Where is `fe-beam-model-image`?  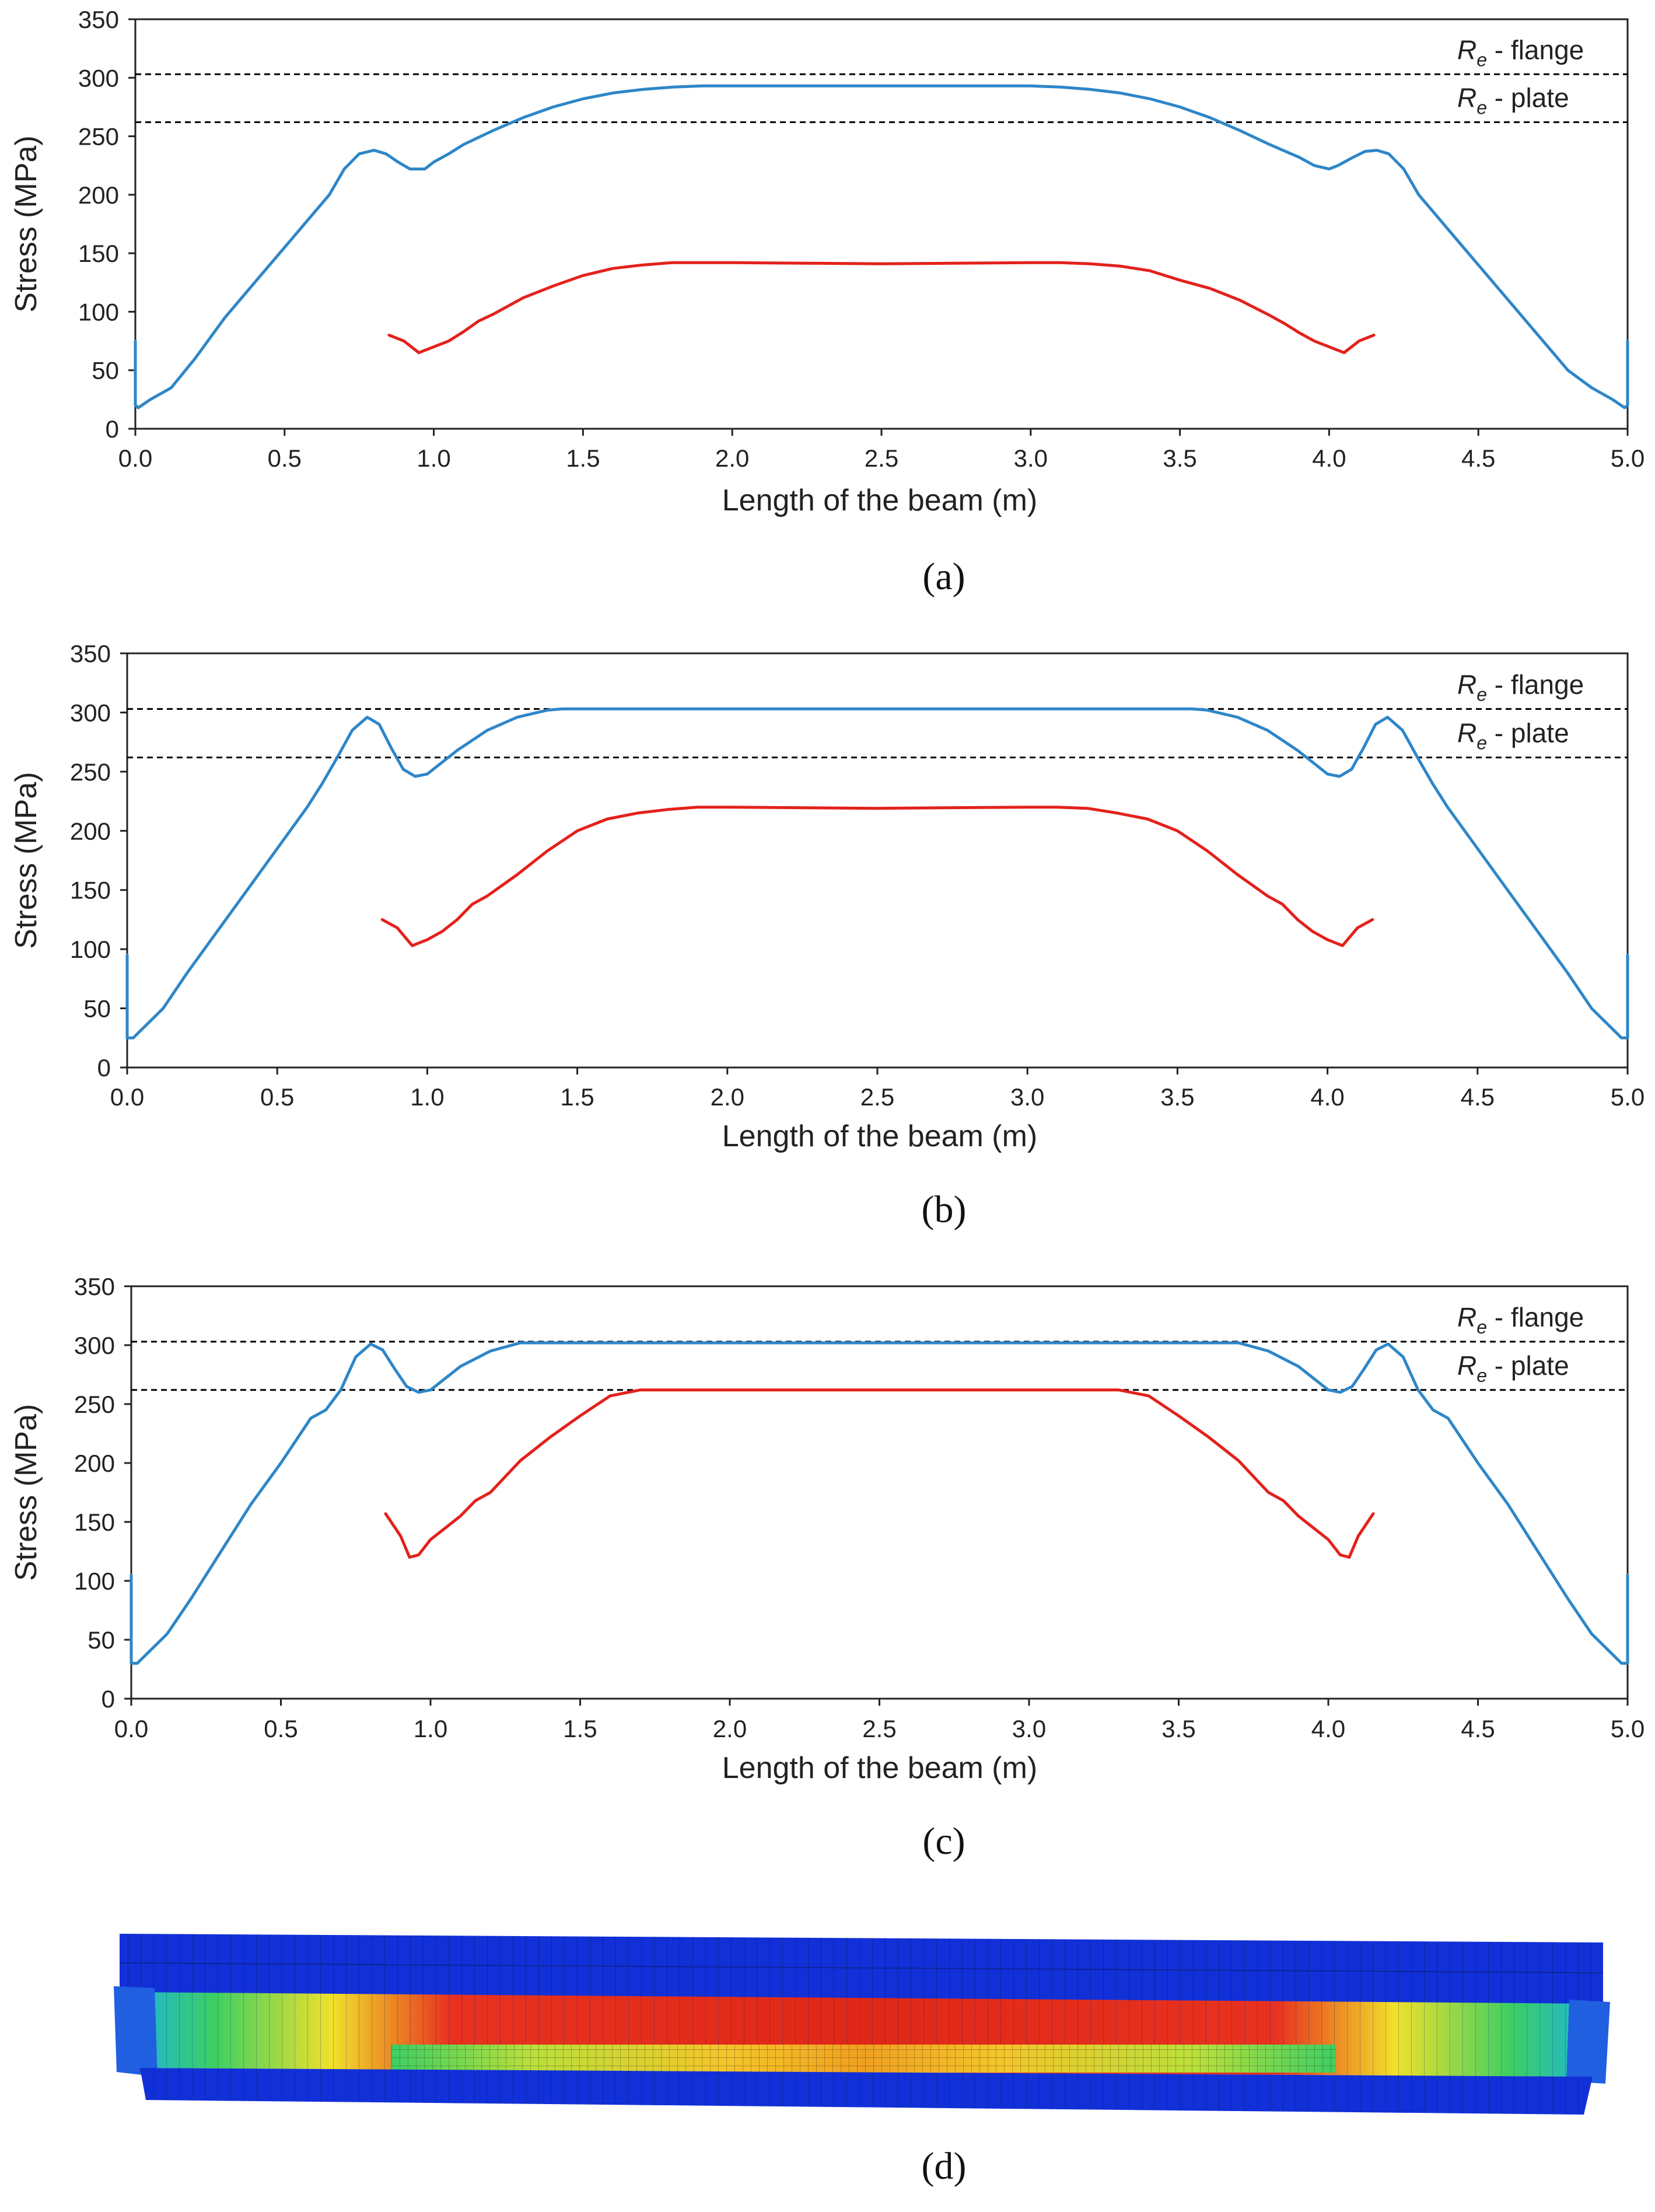 fe-beam-model-image is located at coordinates (862, 2024).